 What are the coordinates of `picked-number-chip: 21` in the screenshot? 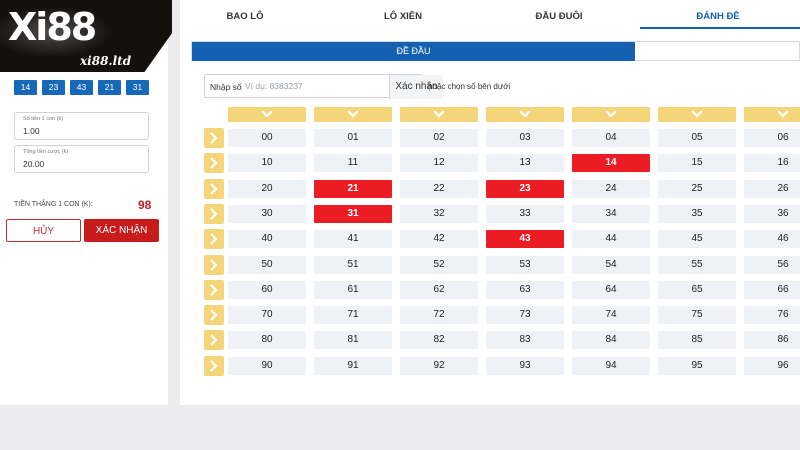 It's located at (109, 87).